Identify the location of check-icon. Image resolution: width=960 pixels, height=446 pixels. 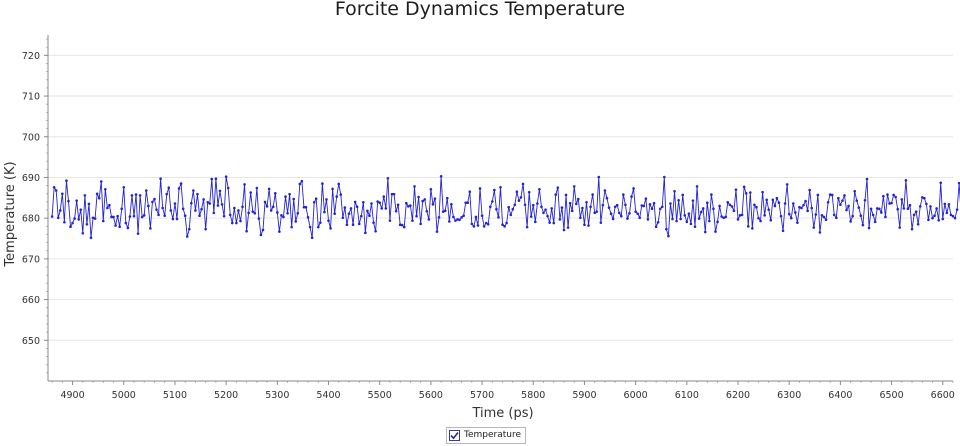
(454, 436).